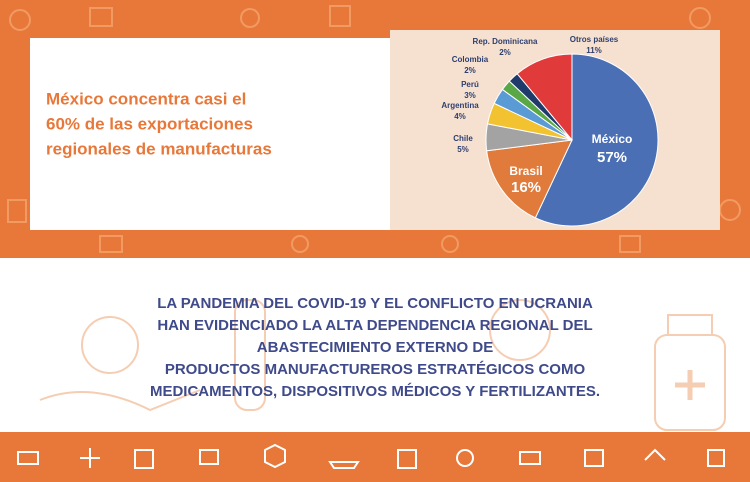 Image resolution: width=750 pixels, height=482 pixels. What do you see at coordinates (526, 187) in the screenshot?
I see `slice-value-label: 16%` at bounding box center [526, 187].